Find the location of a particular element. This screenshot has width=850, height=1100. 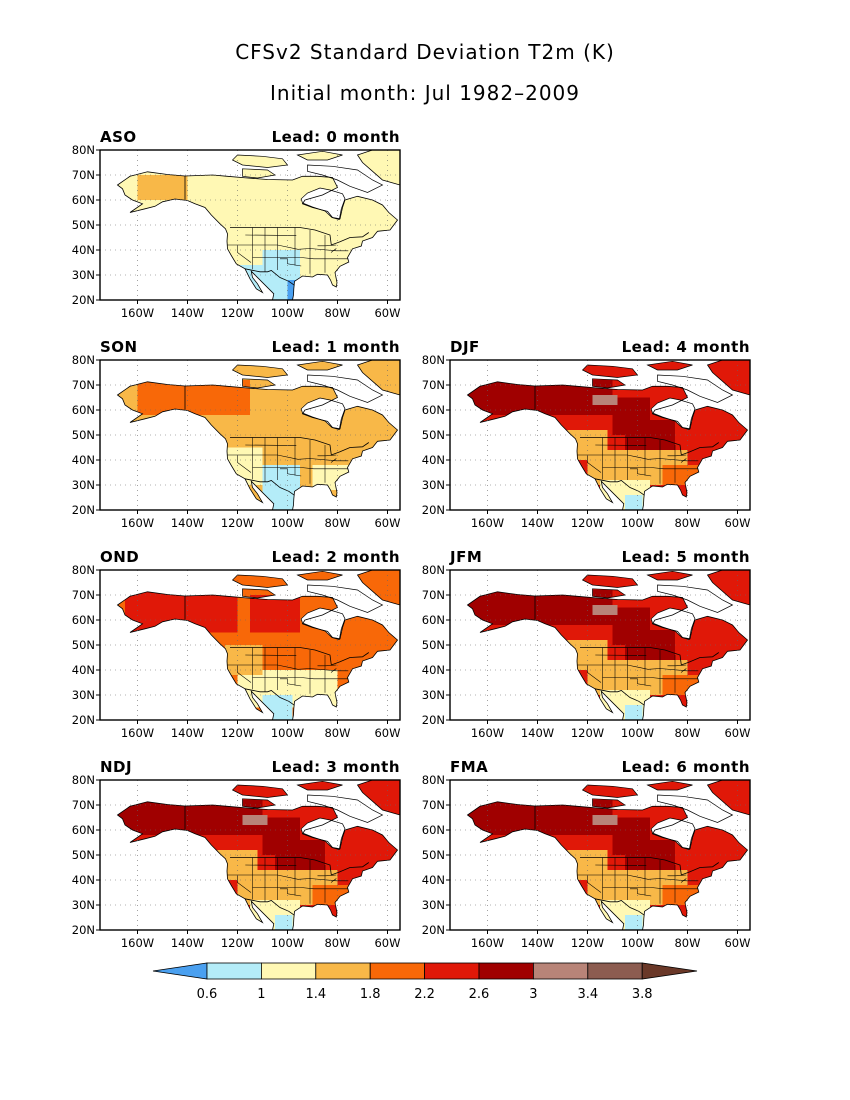

figure-subtitle: Initial month: Jul 1982–2009 is located at coordinates (425, 93).